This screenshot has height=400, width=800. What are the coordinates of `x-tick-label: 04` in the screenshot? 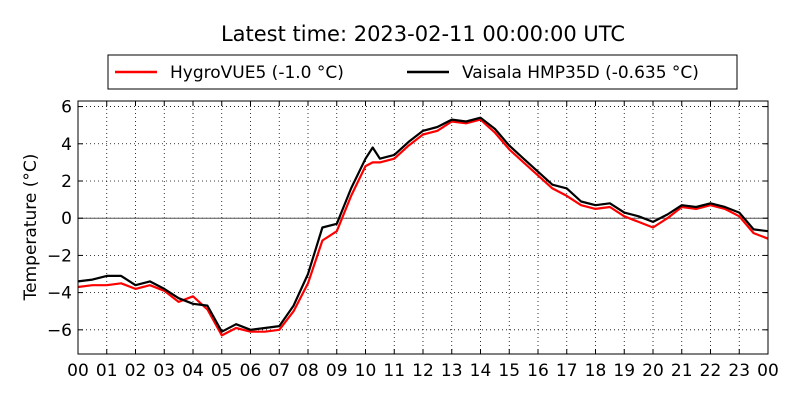 It's located at (193, 371).